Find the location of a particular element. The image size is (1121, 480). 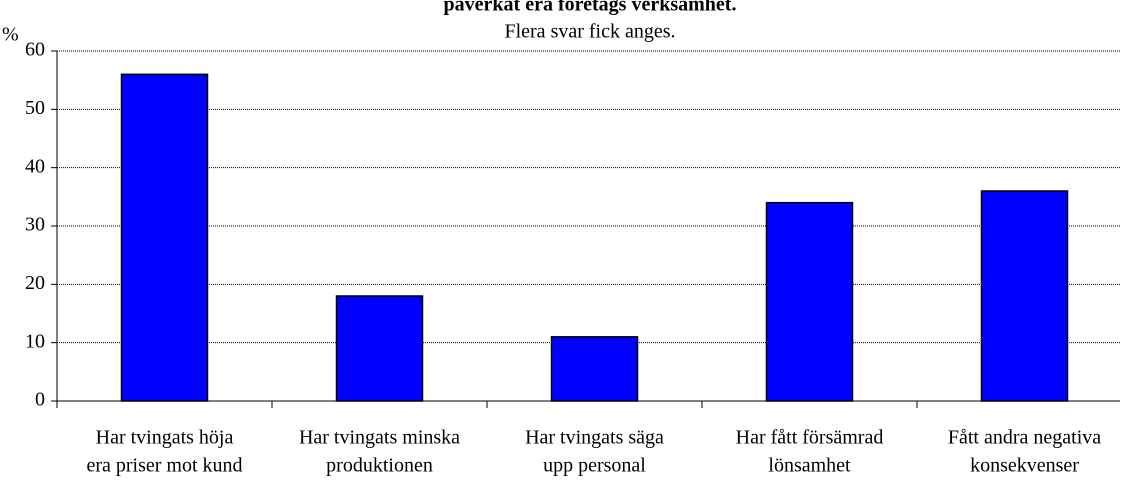

x-tick-label: konsekvenser is located at coordinates (1024, 466).